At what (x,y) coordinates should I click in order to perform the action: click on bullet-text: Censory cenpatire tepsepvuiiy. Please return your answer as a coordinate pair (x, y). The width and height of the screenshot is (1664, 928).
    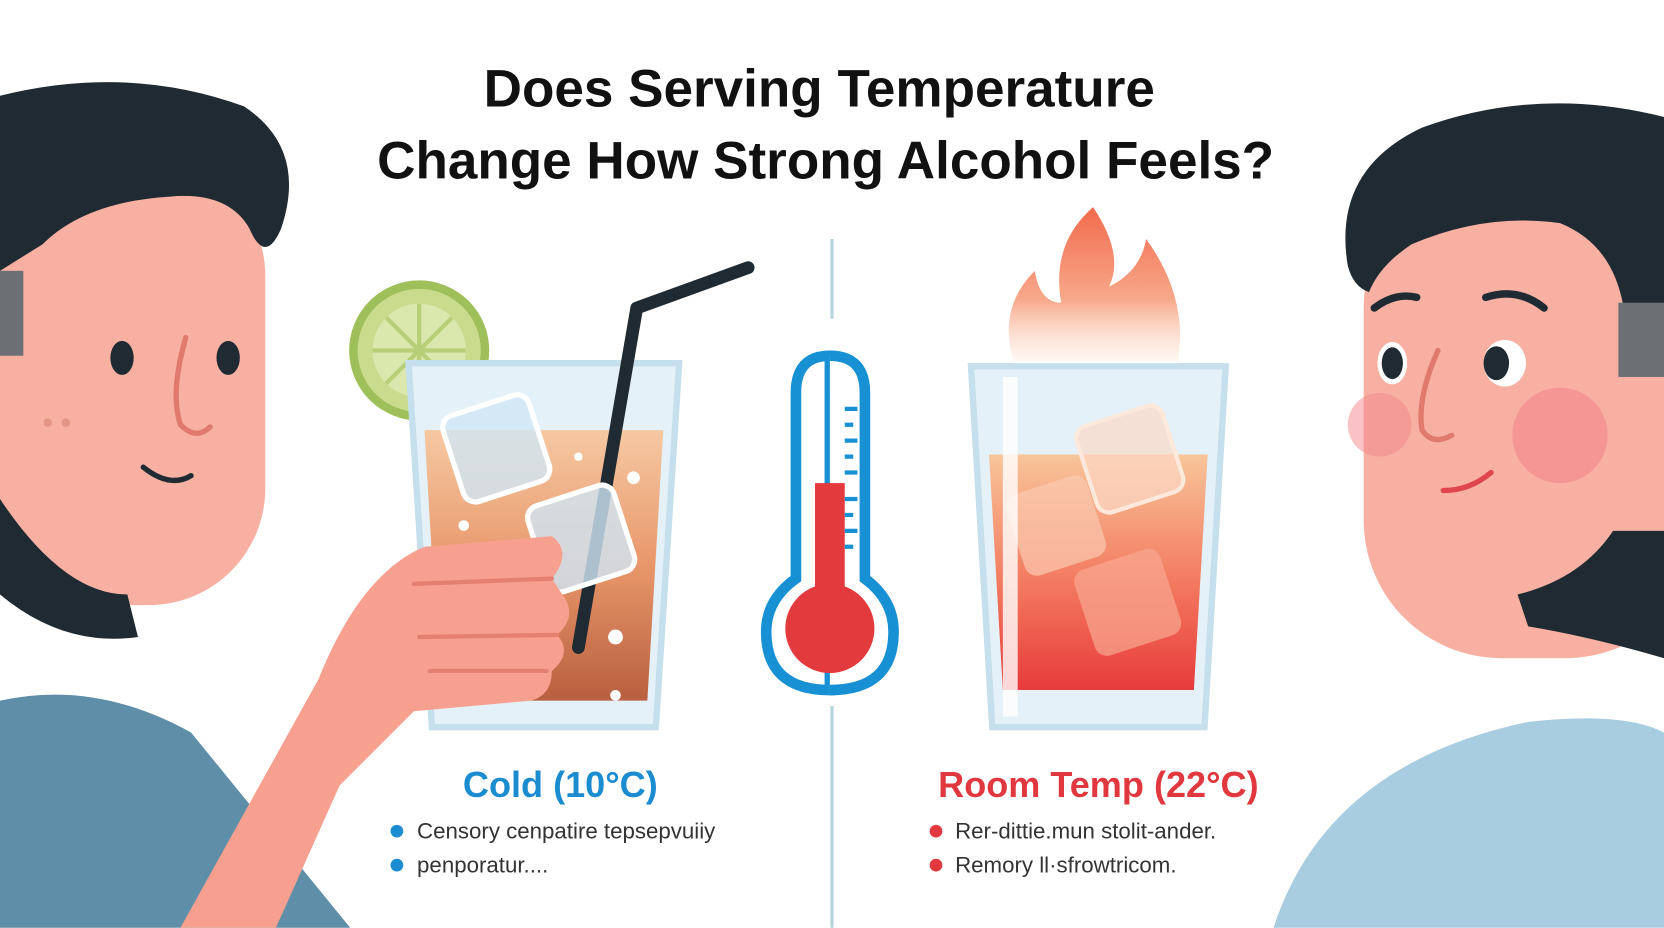
    Looking at the image, I should click on (566, 831).